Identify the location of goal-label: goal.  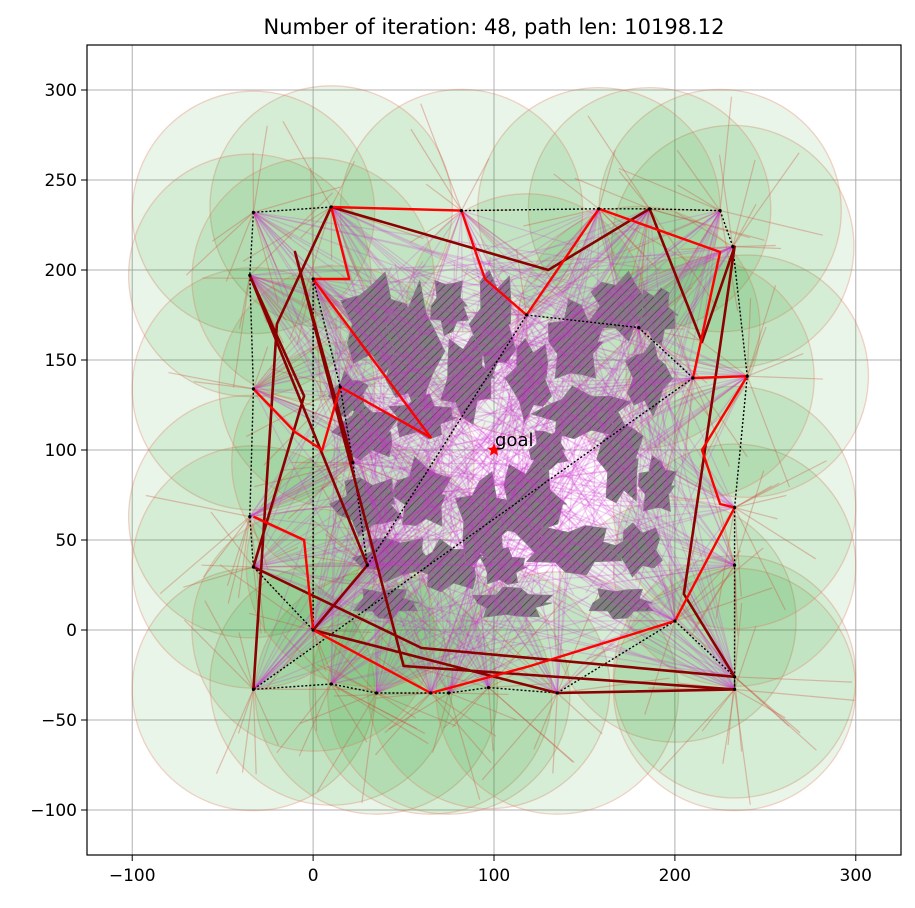
(514, 440).